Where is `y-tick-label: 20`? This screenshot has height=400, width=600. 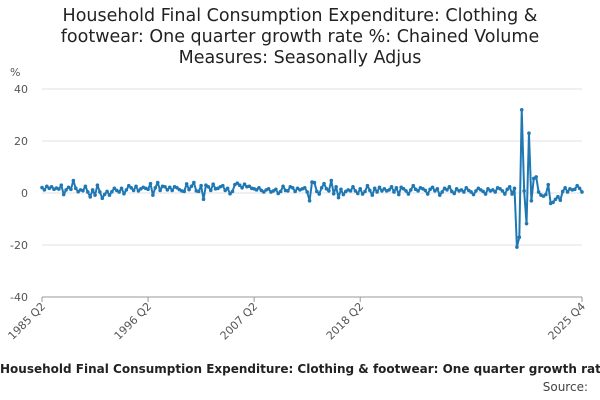 y-tick-label: 20 is located at coordinates (21, 141).